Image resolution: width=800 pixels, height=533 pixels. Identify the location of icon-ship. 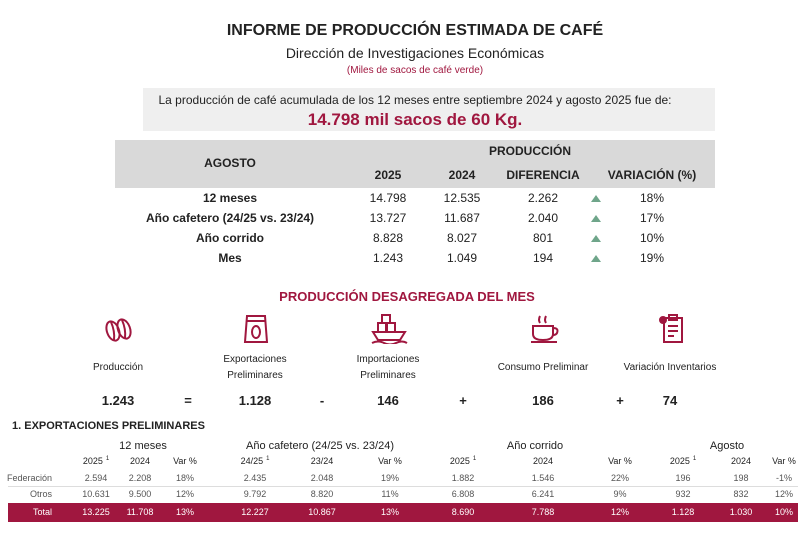
(389, 329).